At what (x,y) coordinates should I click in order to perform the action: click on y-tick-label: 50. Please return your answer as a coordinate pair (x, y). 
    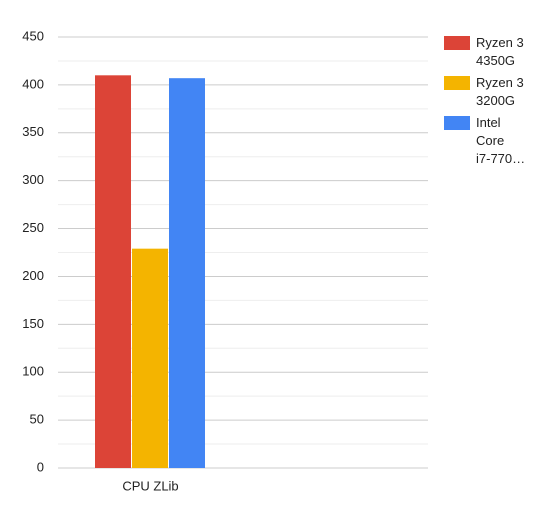
    Looking at the image, I should click on (37, 419).